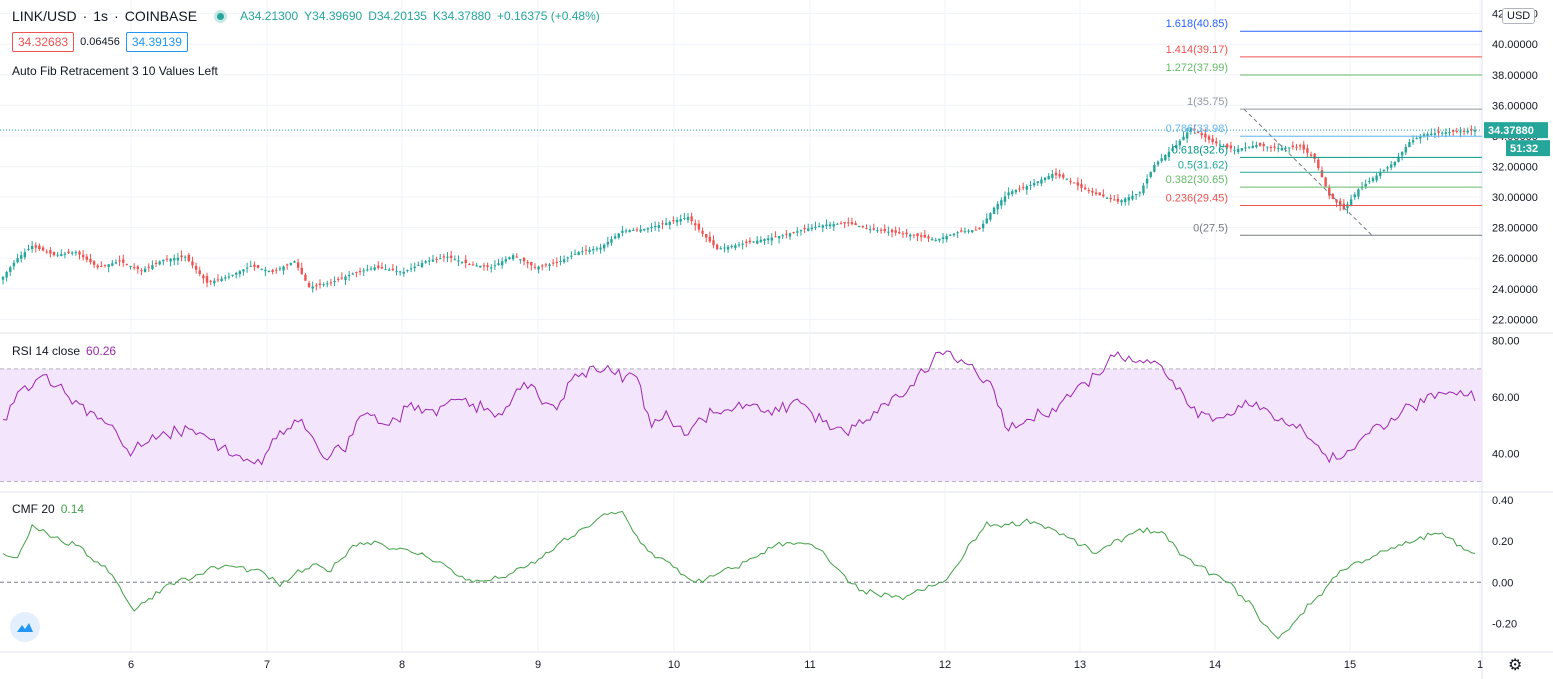 This screenshot has width=1553, height=679. Describe the element at coordinates (269, 16) in the screenshot. I see `open-value: A34.21300` at that location.